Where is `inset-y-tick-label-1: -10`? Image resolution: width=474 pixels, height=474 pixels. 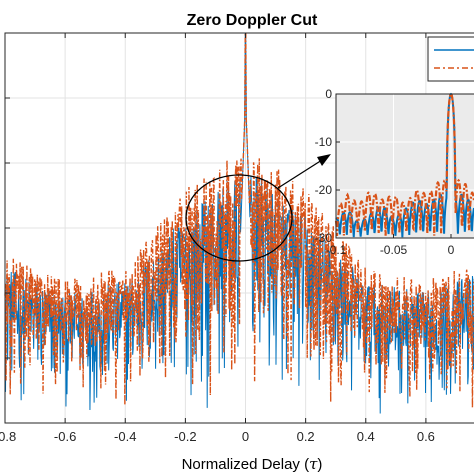 inset-y-tick-label-1: -10 is located at coordinates (324, 142).